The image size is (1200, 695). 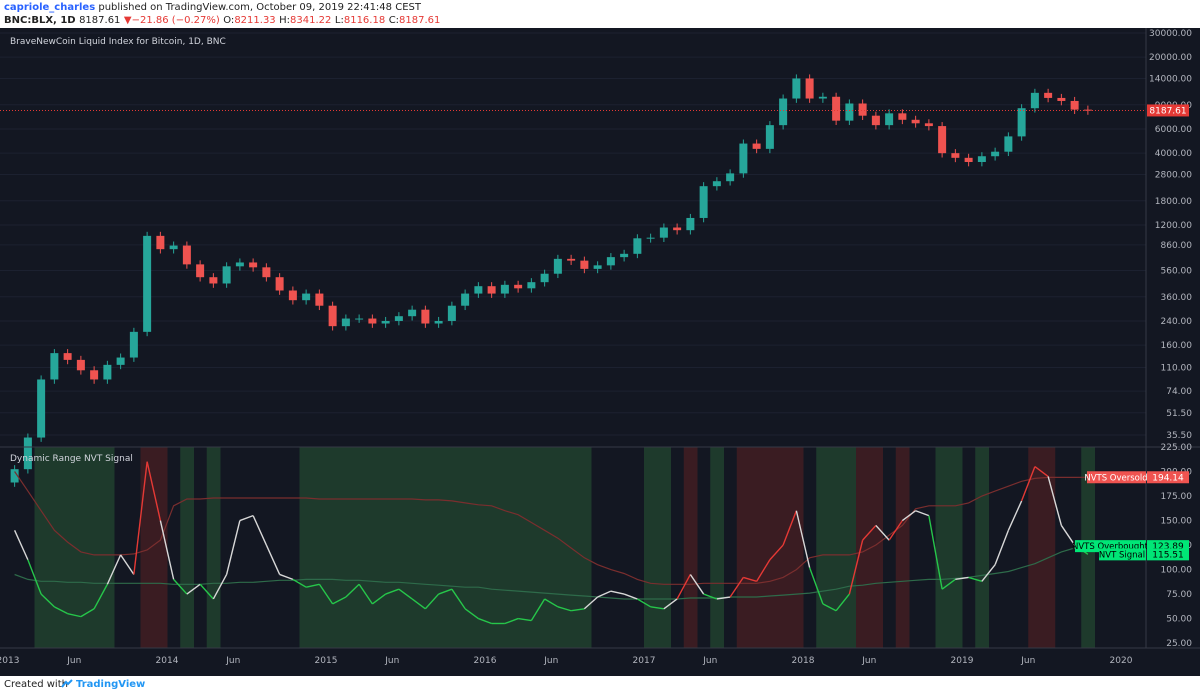 What do you see at coordinates (1170, 34) in the screenshot?
I see `price-axis-label: 30000.00` at bounding box center [1170, 34].